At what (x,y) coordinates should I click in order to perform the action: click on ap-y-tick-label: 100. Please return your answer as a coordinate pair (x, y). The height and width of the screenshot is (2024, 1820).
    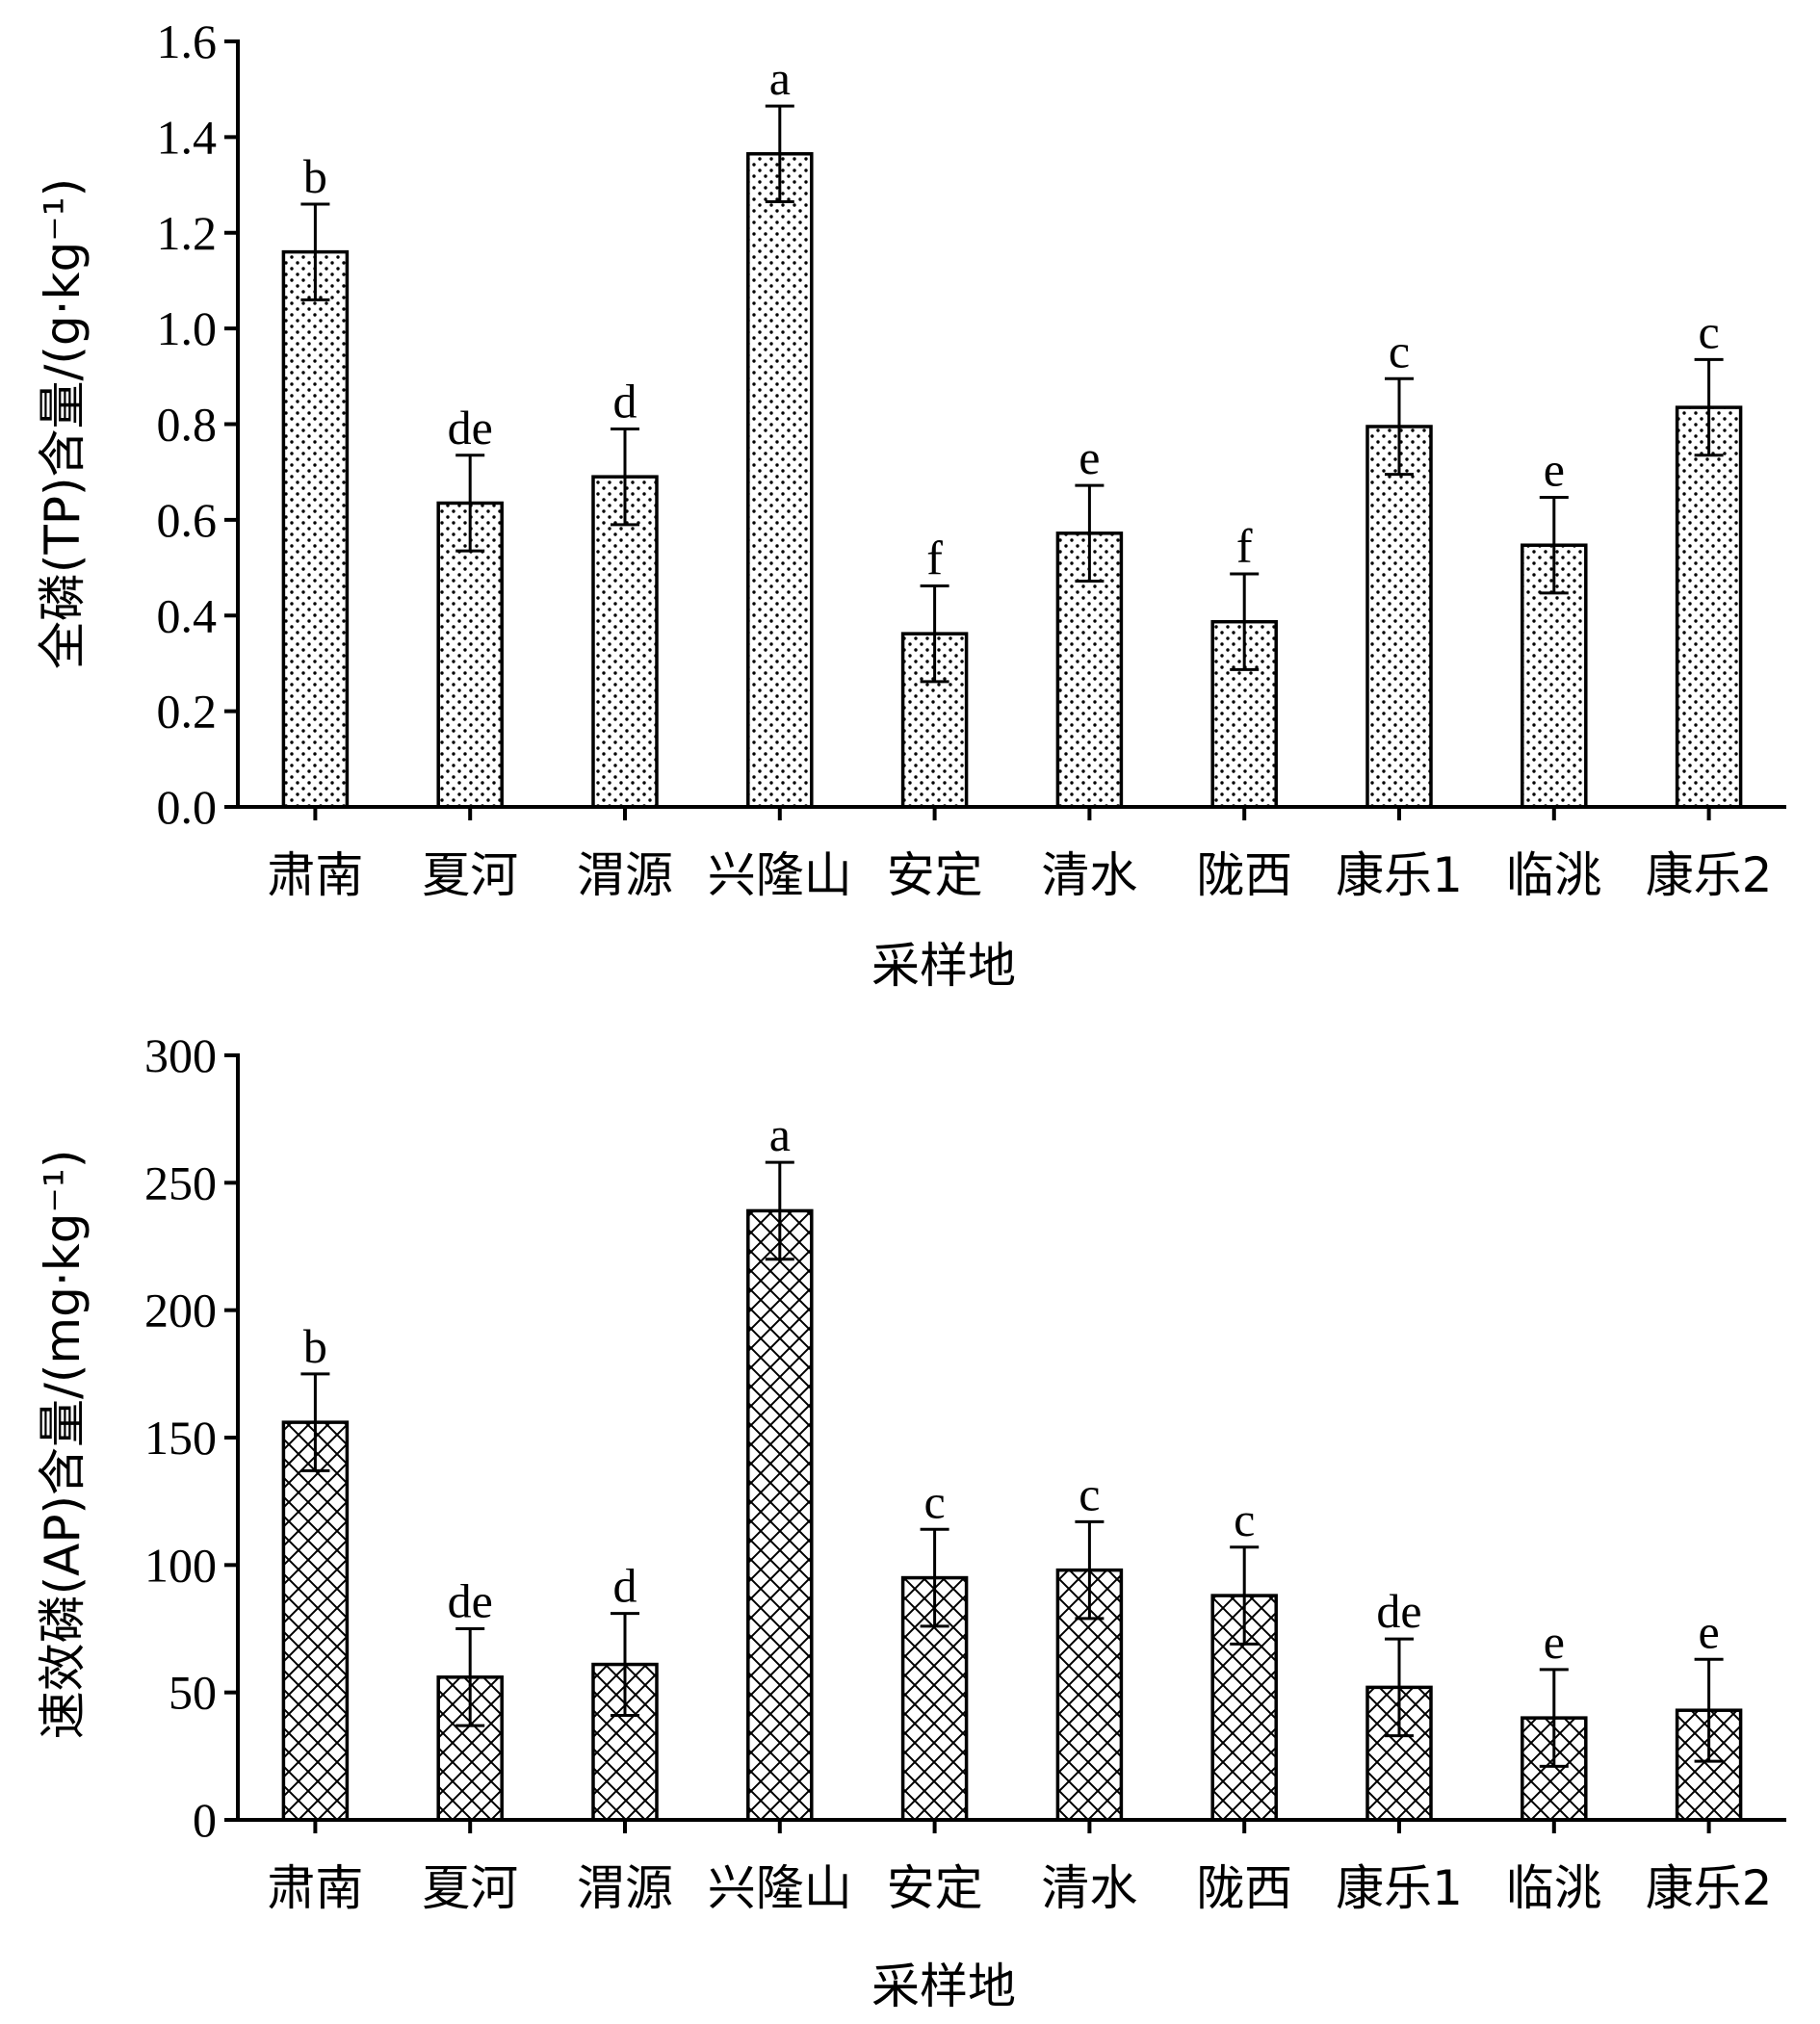
    Looking at the image, I should click on (180, 1565).